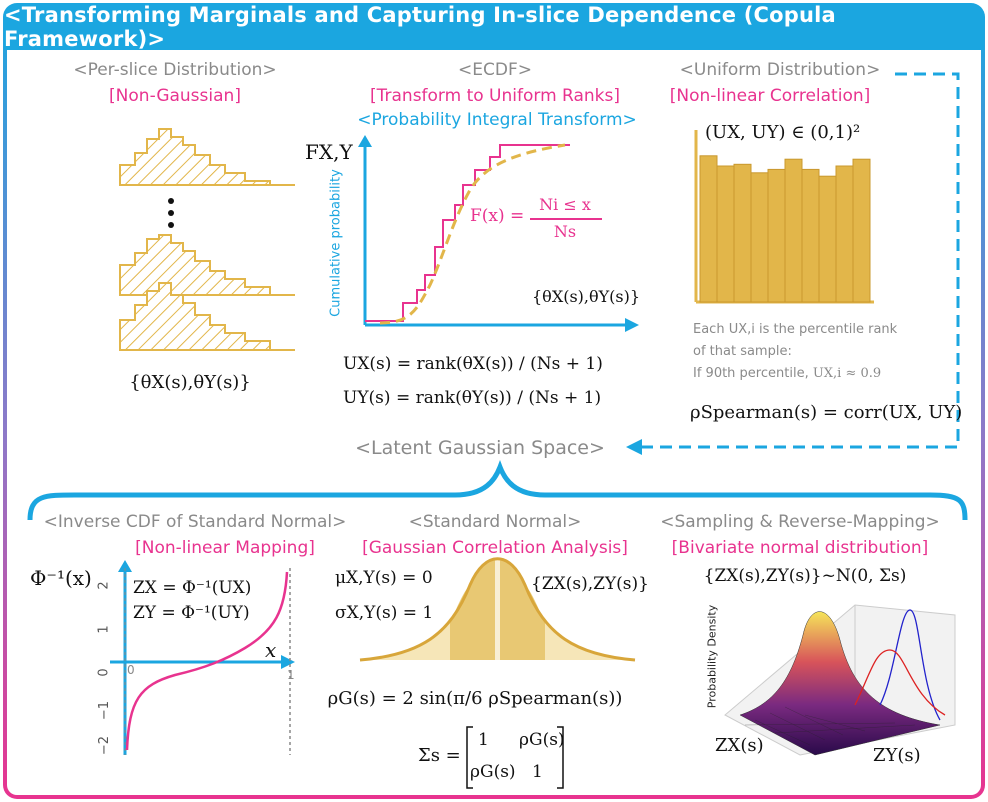  Describe the element at coordinates (336, 243) in the screenshot. I see `ecdf-y-label: Cumulative probability` at that location.